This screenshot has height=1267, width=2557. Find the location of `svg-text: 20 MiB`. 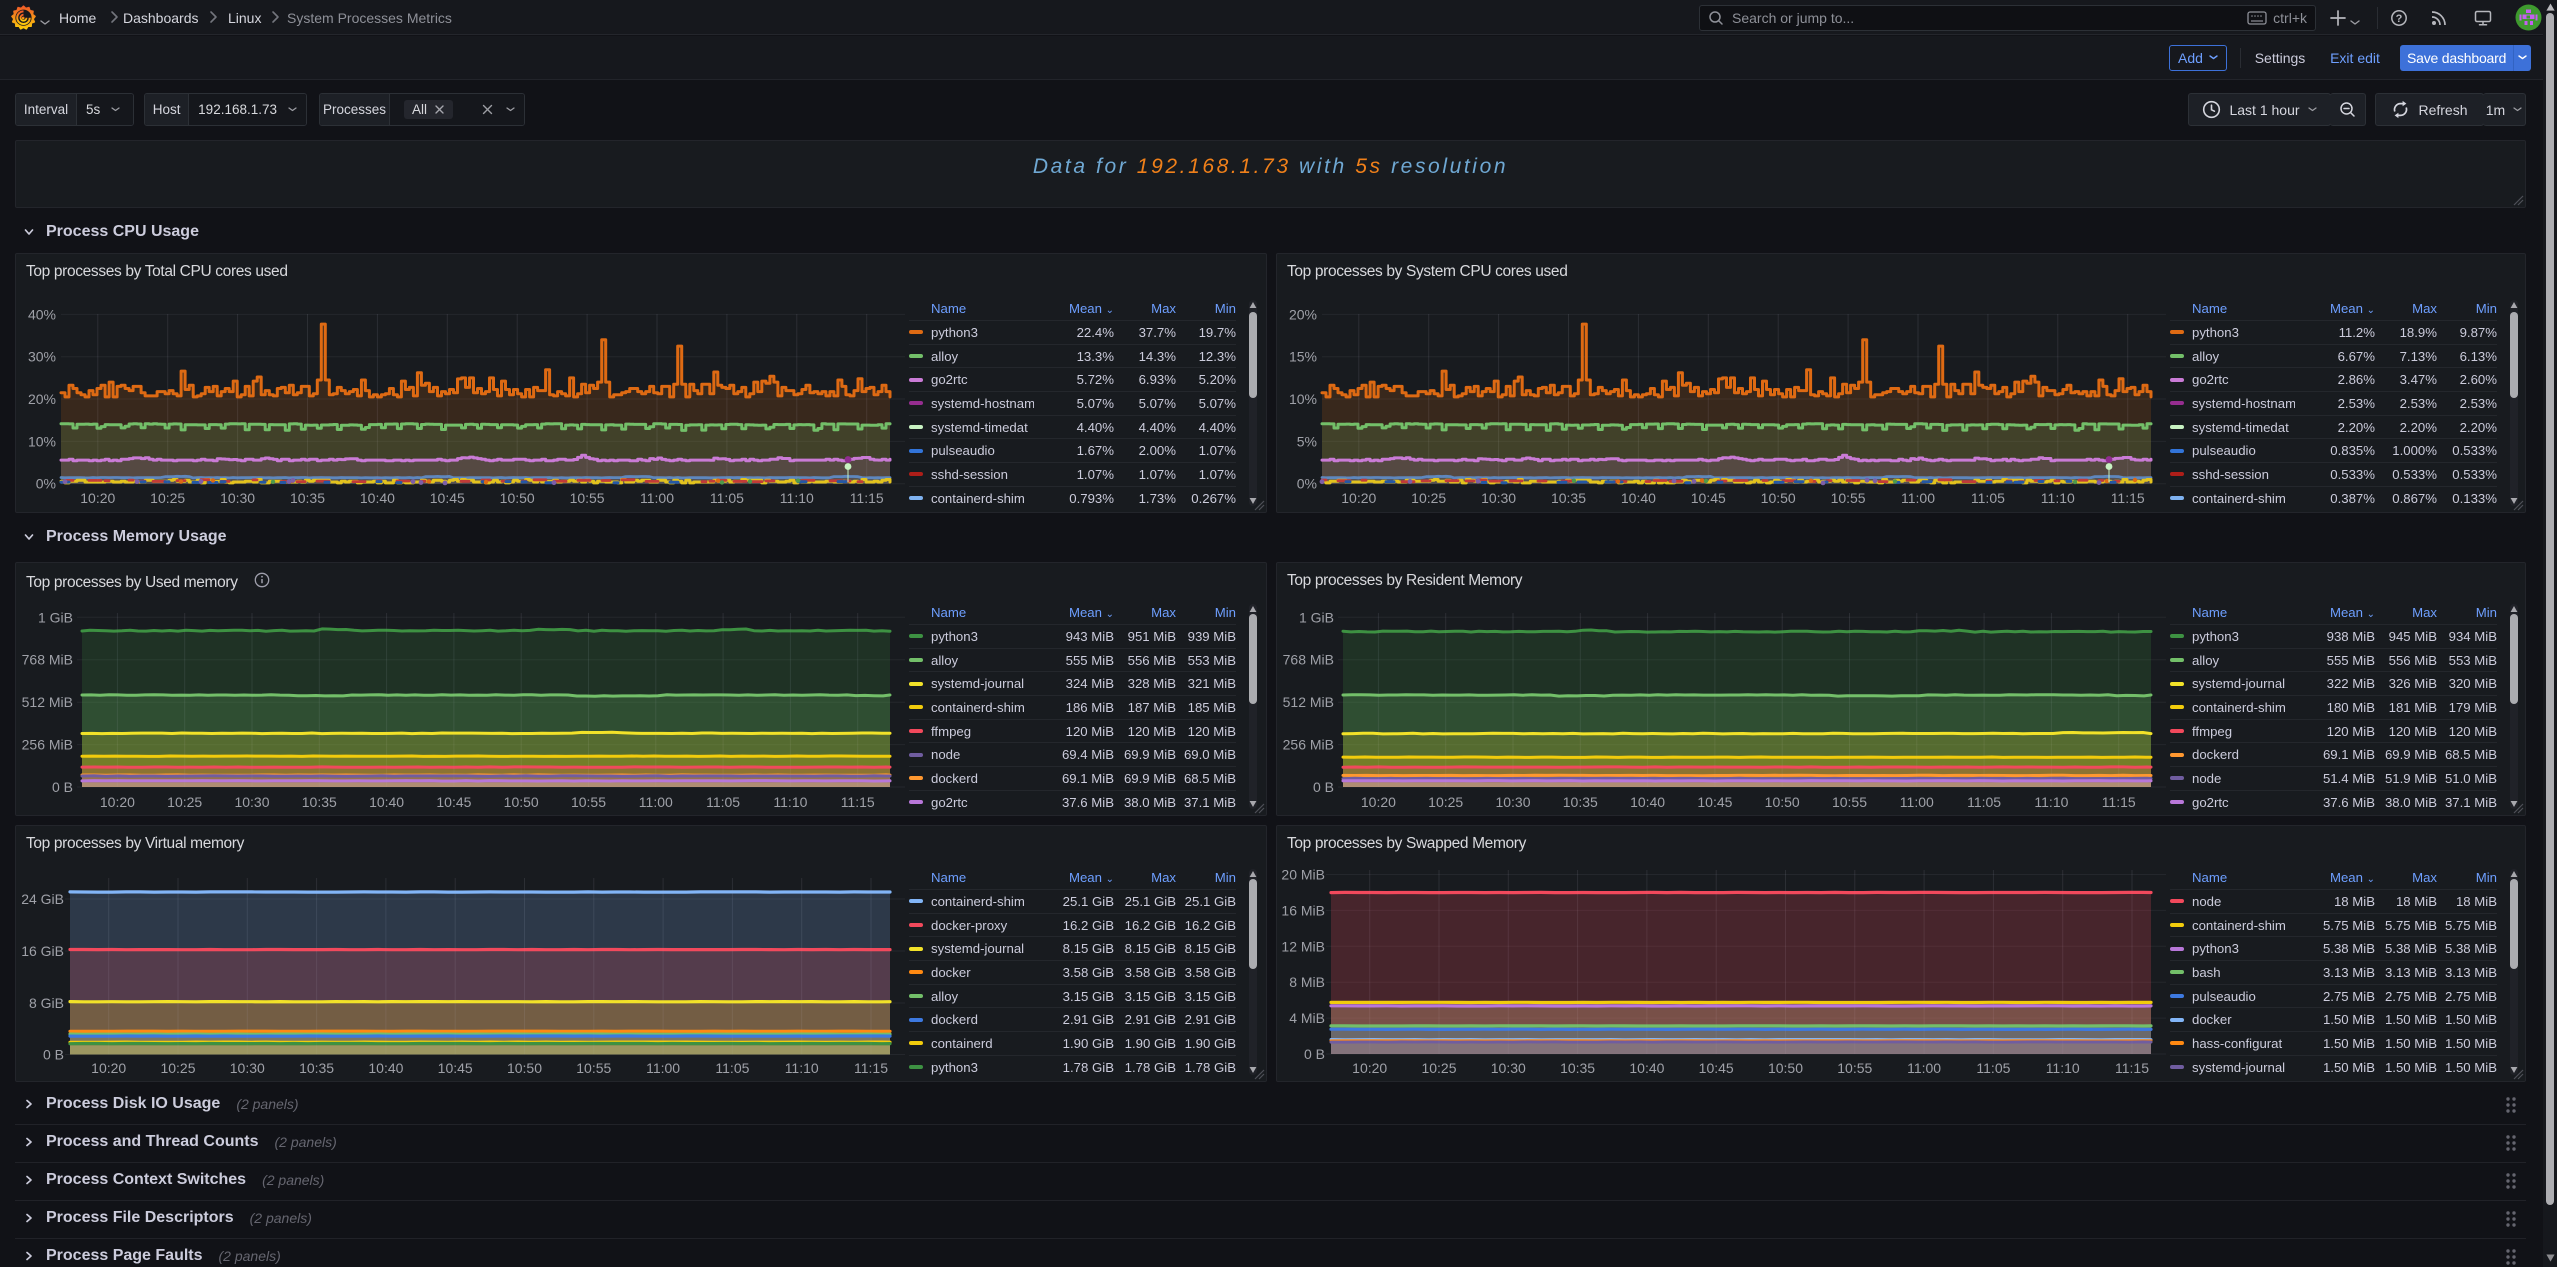

svg-text: 20 MiB is located at coordinates (1303, 875).